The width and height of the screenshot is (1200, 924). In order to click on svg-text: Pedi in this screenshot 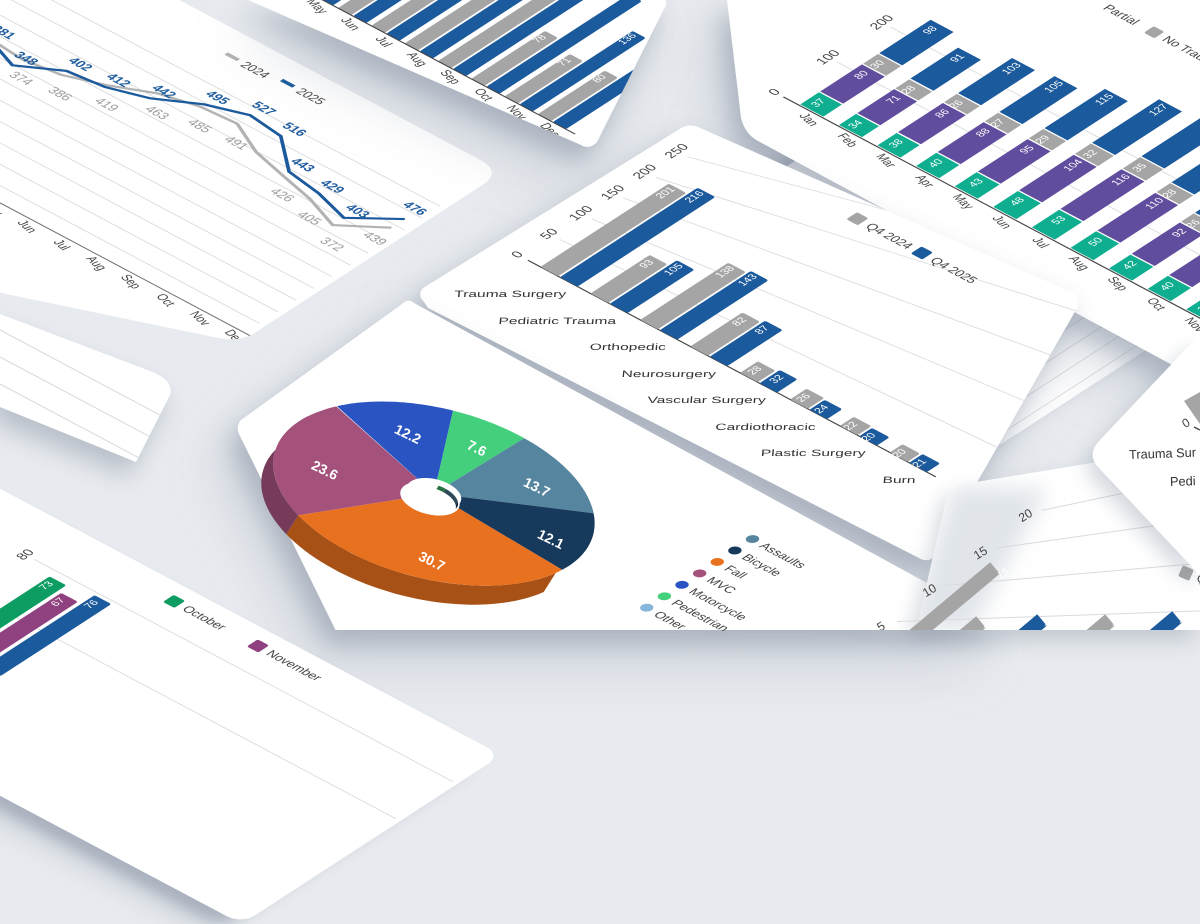, I will do `click(1183, 481)`.